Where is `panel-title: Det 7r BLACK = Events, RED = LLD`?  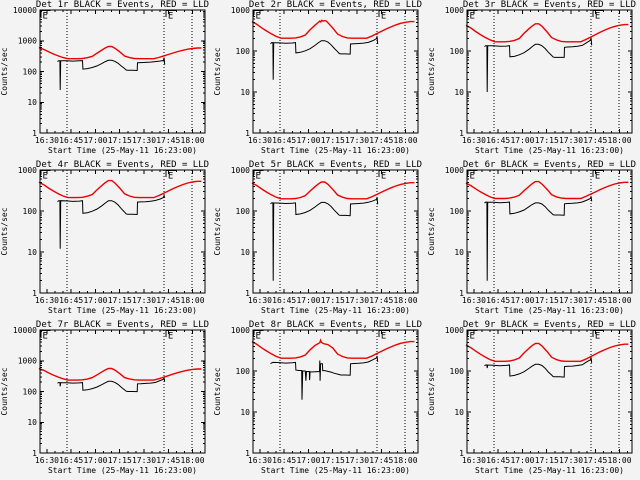 panel-title: Det 7r BLACK = Events, RED = LLD is located at coordinates (122, 325).